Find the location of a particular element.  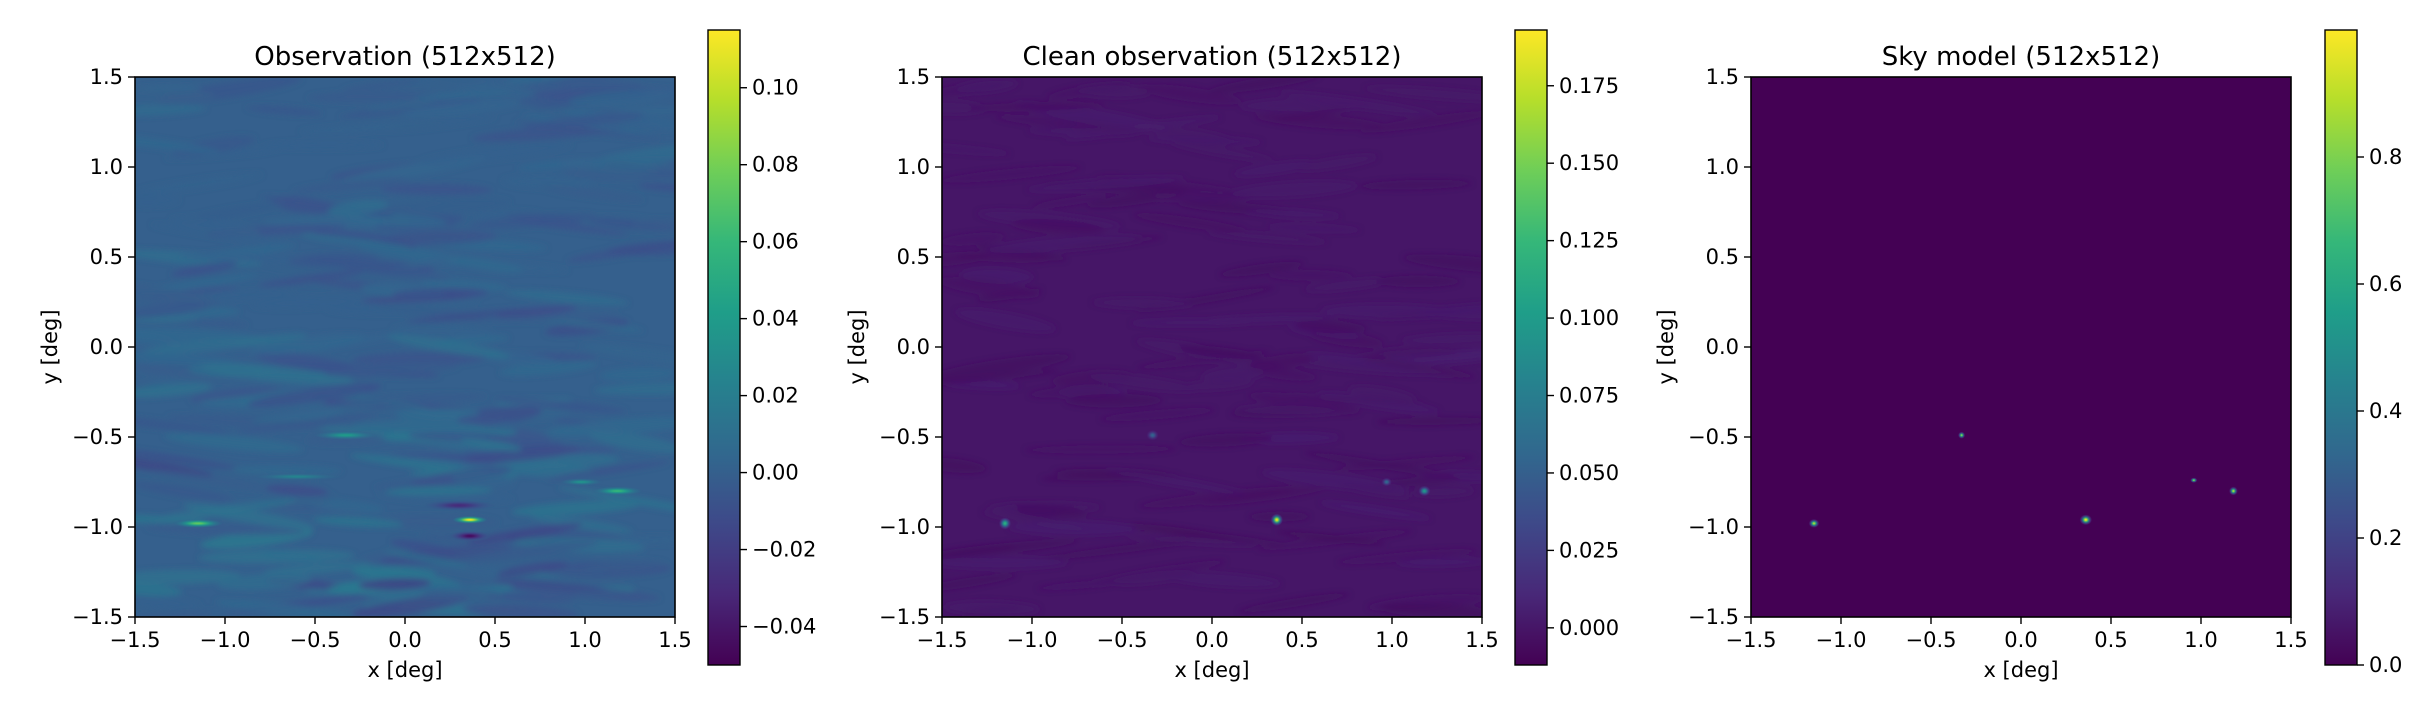

colorbar-tick-label: 0.04 is located at coordinates (775, 319).